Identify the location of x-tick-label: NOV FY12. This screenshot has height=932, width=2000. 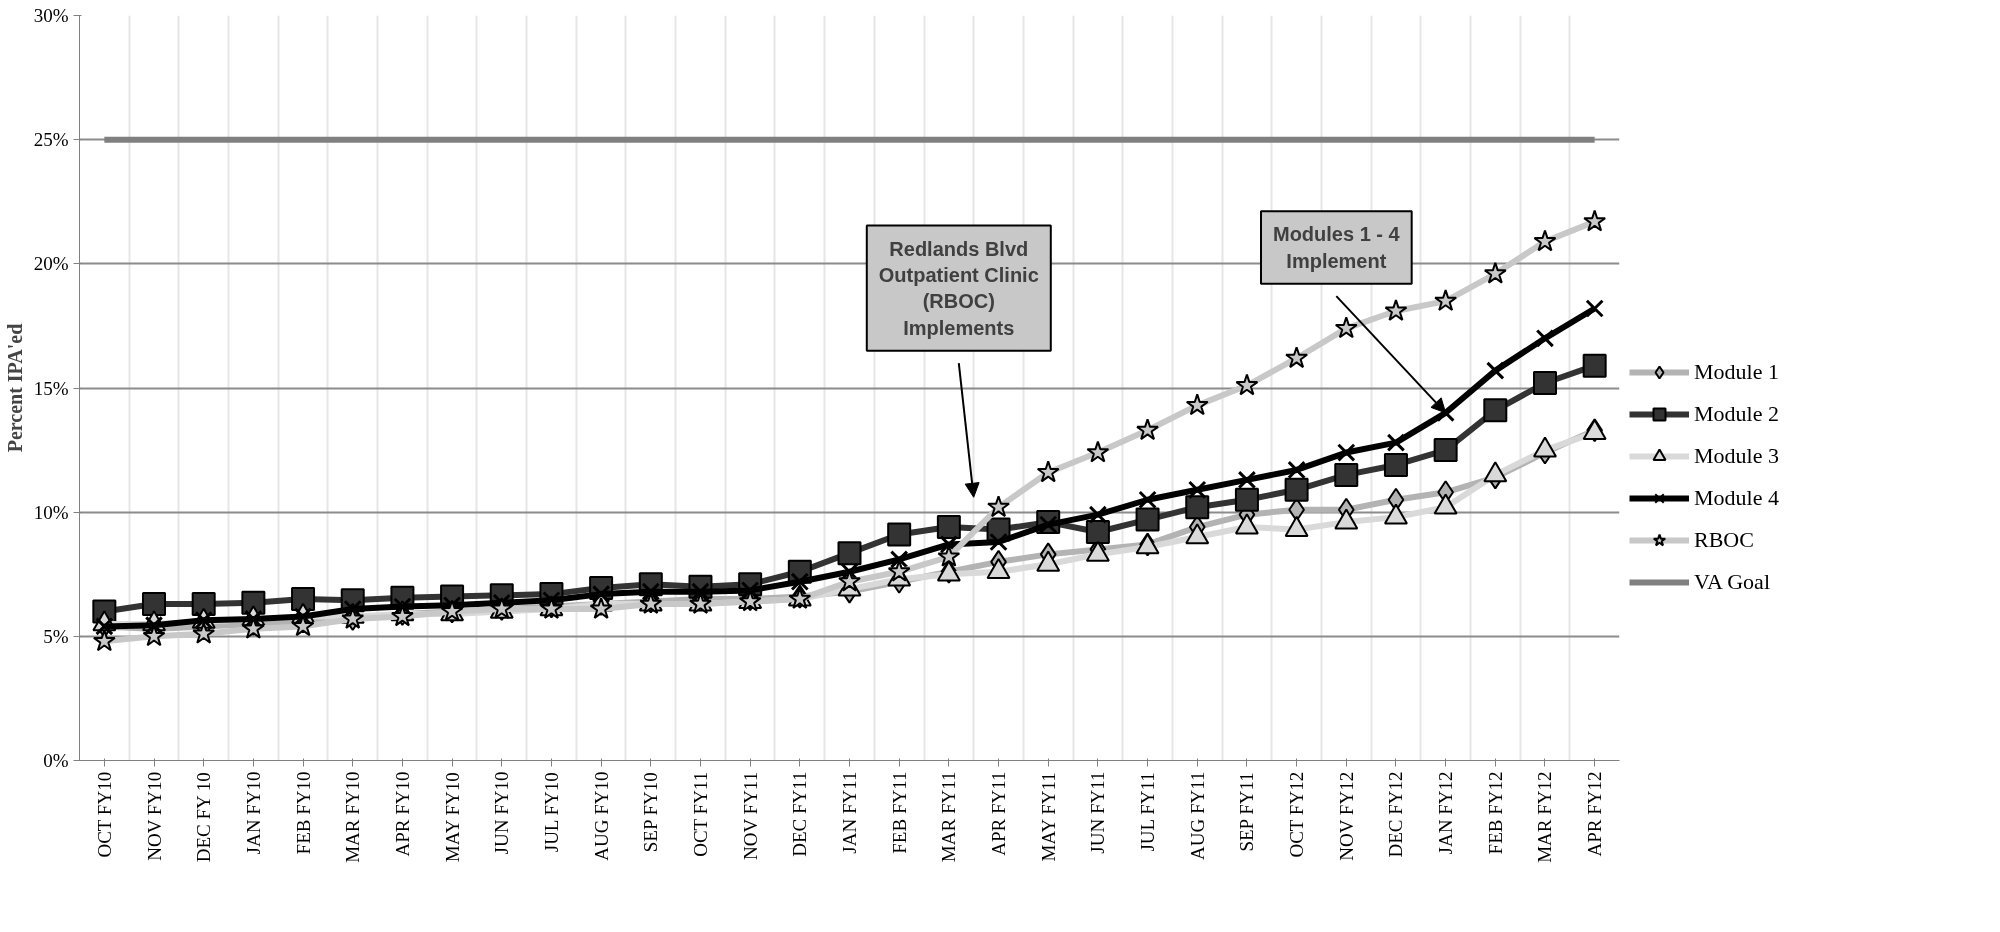
(1346, 816).